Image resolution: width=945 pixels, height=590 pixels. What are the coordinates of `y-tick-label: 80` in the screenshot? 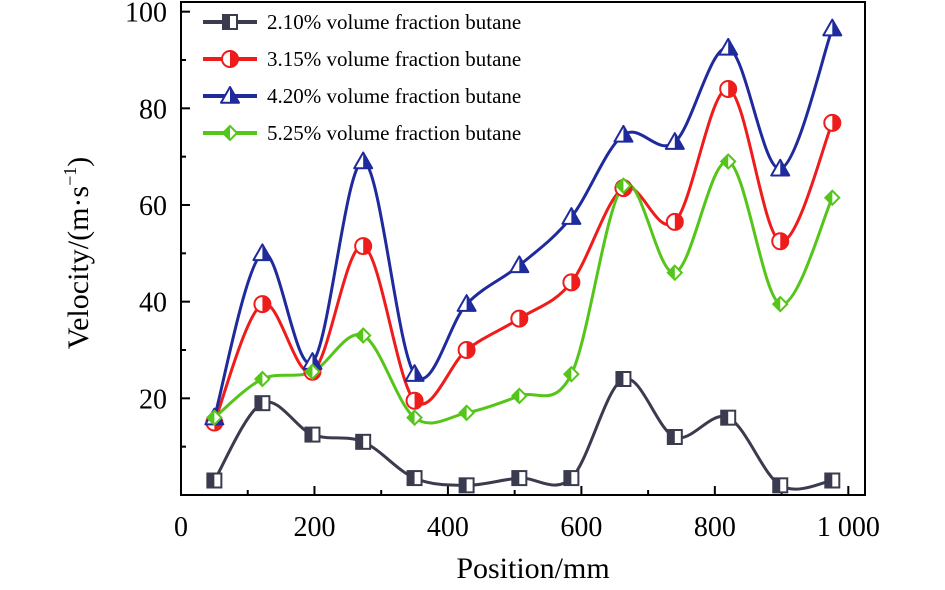 It's located at (153, 109).